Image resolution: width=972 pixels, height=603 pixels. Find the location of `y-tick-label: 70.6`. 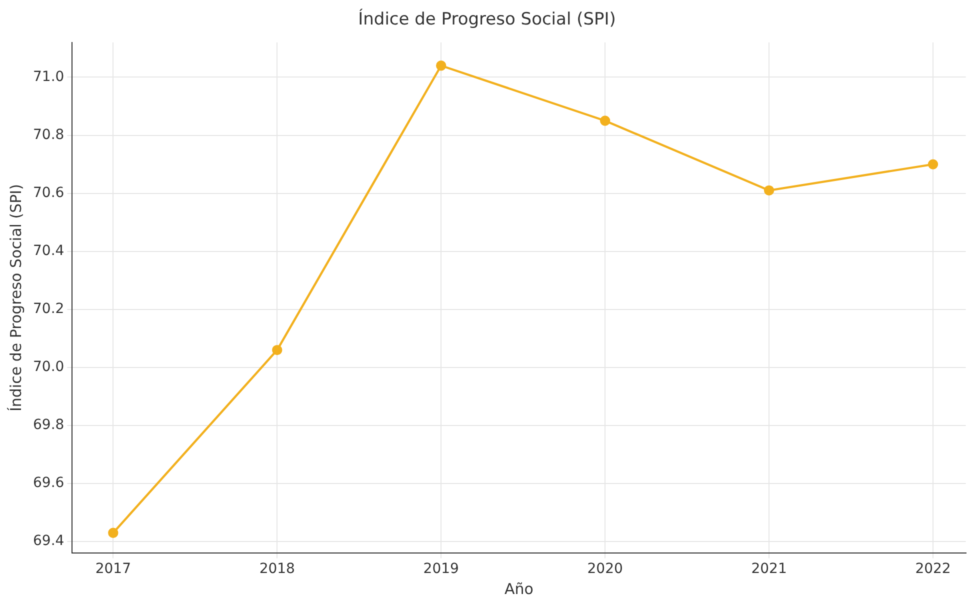

y-tick-label: 70.6 is located at coordinates (48, 192).